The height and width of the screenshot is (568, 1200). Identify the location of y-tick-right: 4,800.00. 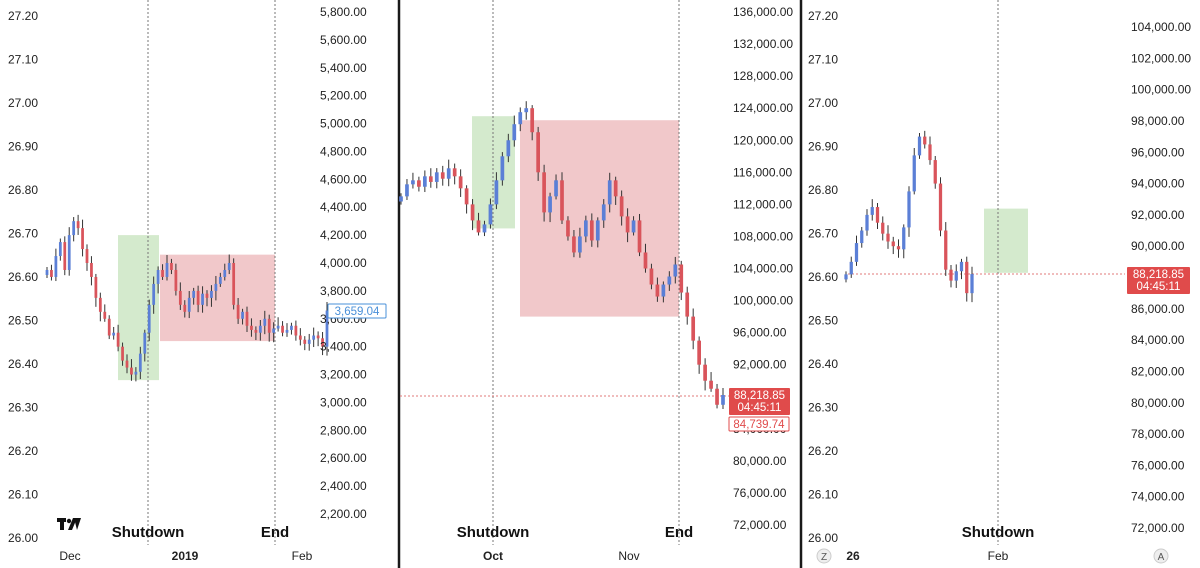
(343, 151).